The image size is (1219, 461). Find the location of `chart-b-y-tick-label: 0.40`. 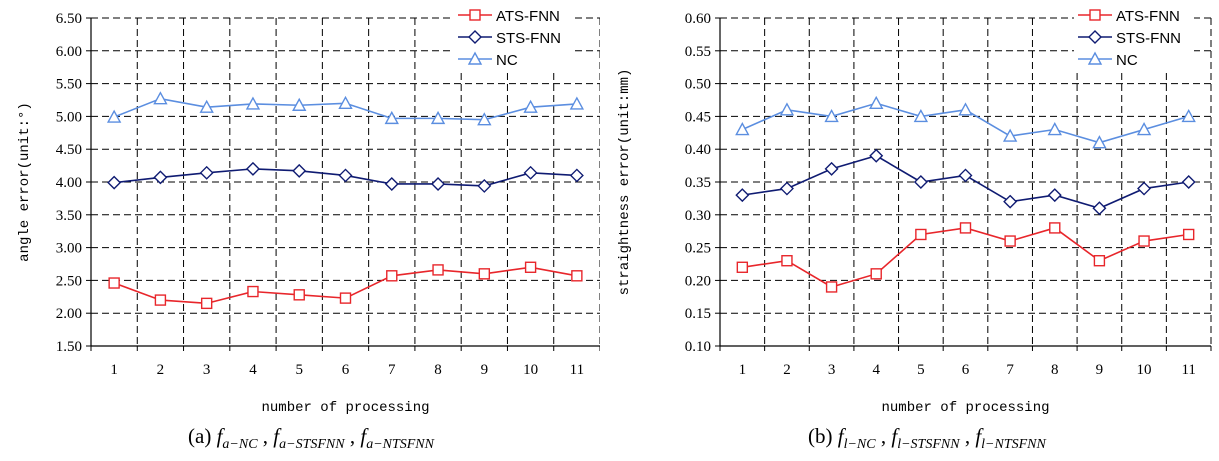

chart-b-y-tick-label: 0.40 is located at coordinates (698, 150).